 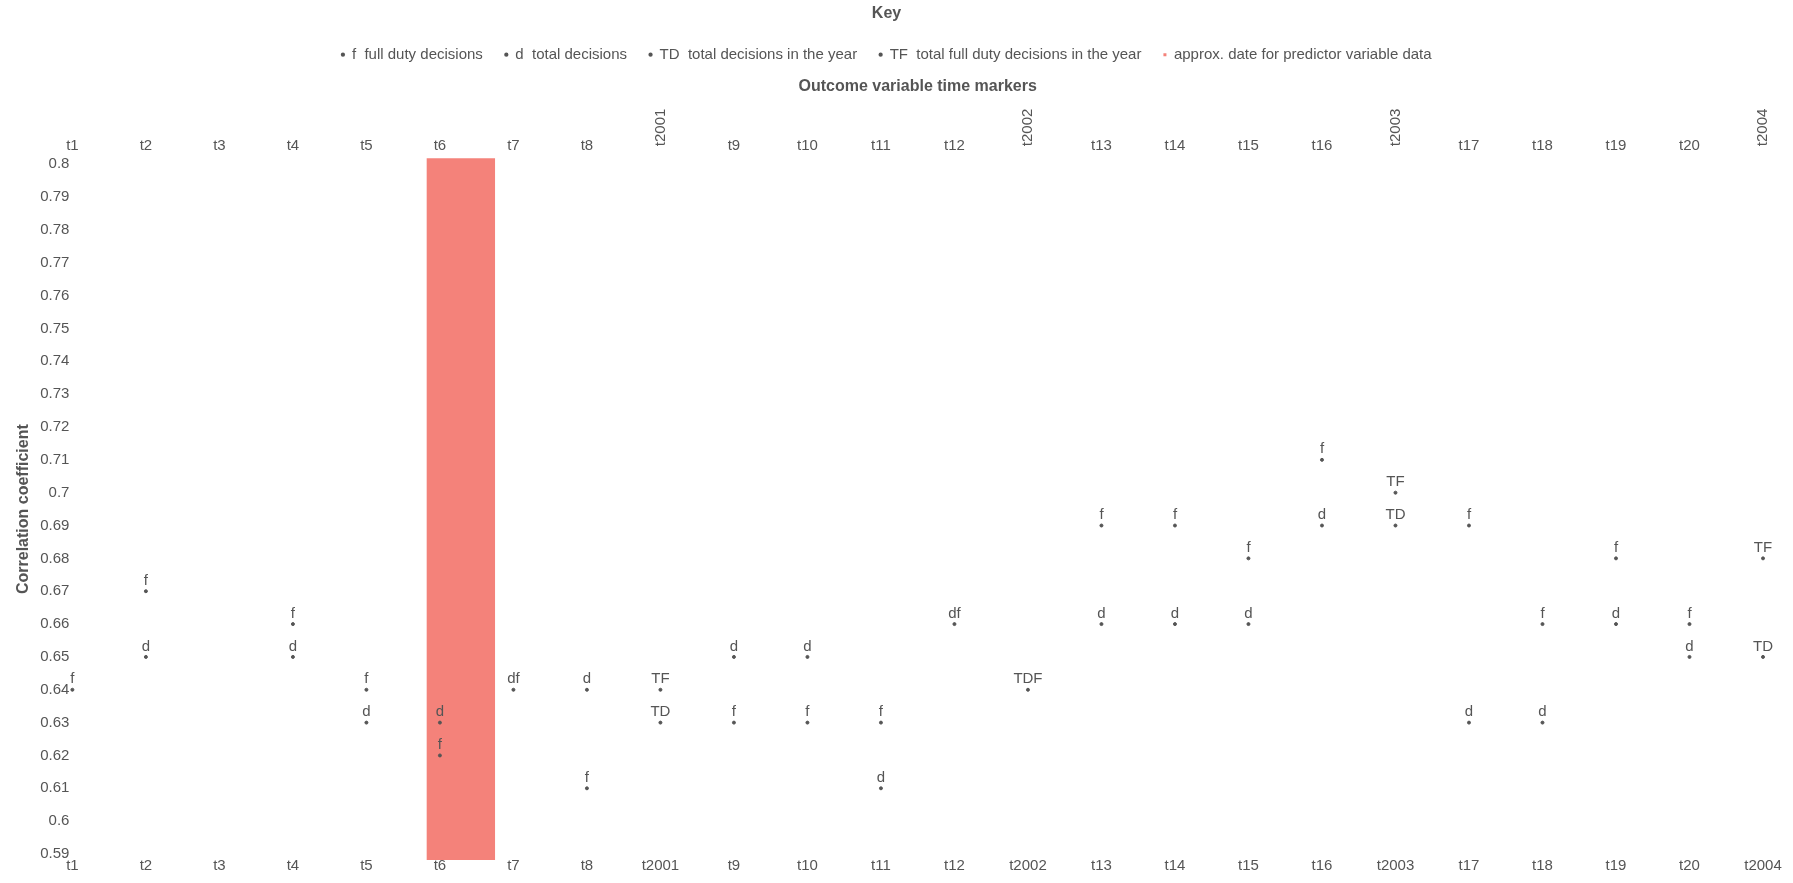 I want to click on y-tick-label: 0.77, so click(x=55, y=261).